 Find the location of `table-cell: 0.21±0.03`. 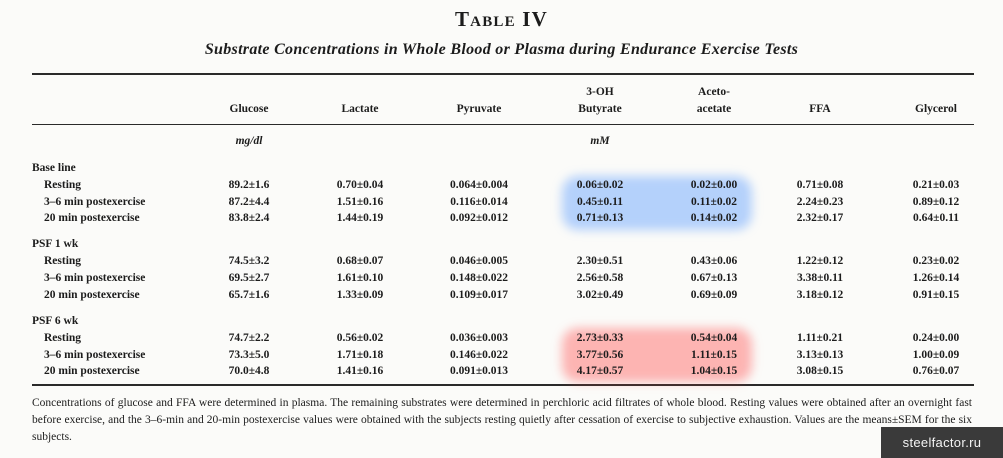

table-cell: 0.21±0.03 is located at coordinates (936, 185).